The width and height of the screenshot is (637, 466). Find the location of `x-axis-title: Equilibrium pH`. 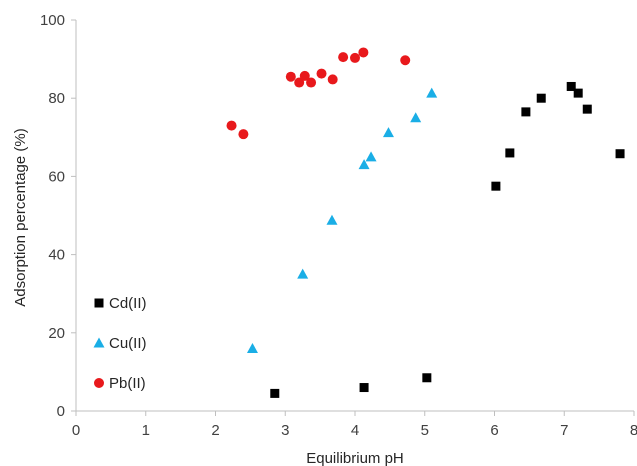

x-axis-title: Equilibrium pH is located at coordinates (355, 458).